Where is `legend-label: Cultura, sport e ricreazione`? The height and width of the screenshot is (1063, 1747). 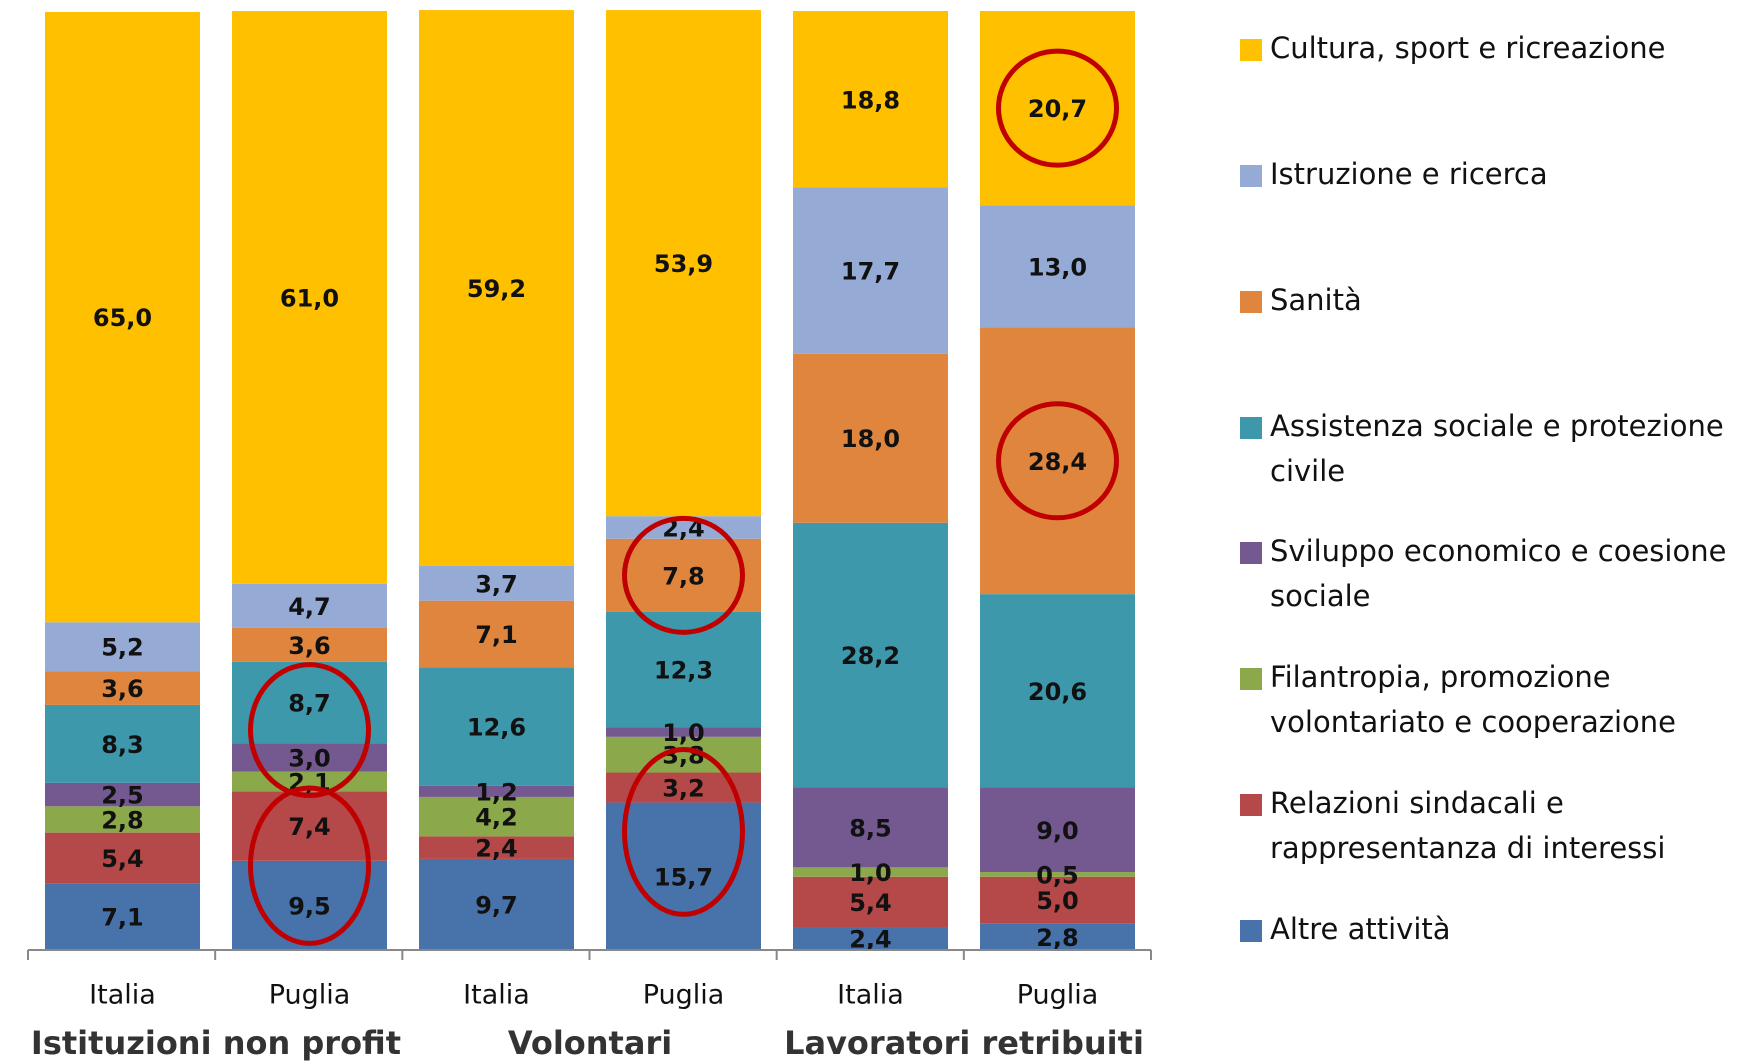
legend-label: Cultura, sport e ricreazione is located at coordinates (1467, 48).